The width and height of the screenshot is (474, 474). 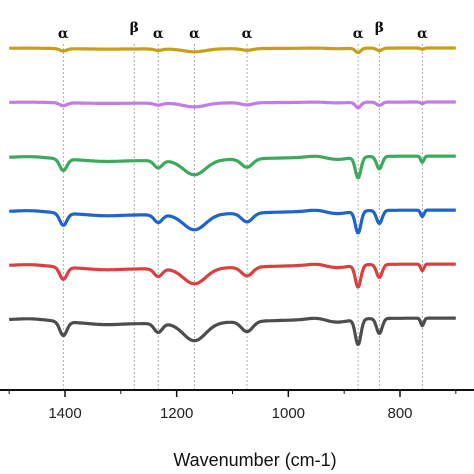 I want to click on phase-label-0: α, so click(x=63, y=34).